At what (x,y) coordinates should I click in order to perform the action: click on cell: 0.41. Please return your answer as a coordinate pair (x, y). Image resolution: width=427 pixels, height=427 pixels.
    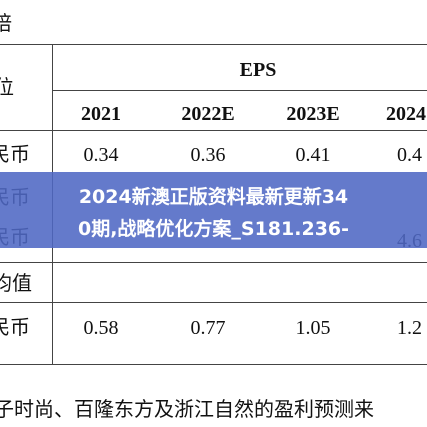
    Looking at the image, I should click on (313, 155).